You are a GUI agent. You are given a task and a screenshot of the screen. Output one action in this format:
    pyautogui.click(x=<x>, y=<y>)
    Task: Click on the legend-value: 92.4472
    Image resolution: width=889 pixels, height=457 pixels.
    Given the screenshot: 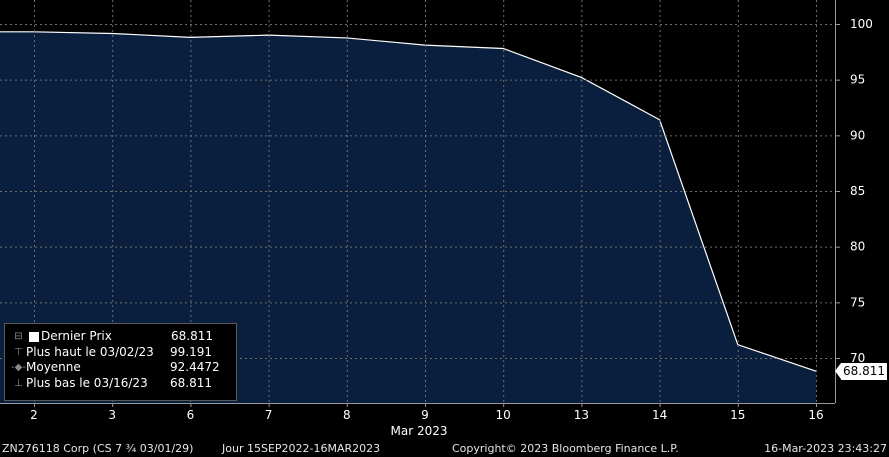 What is the action you would take?
    pyautogui.click(x=195, y=367)
    